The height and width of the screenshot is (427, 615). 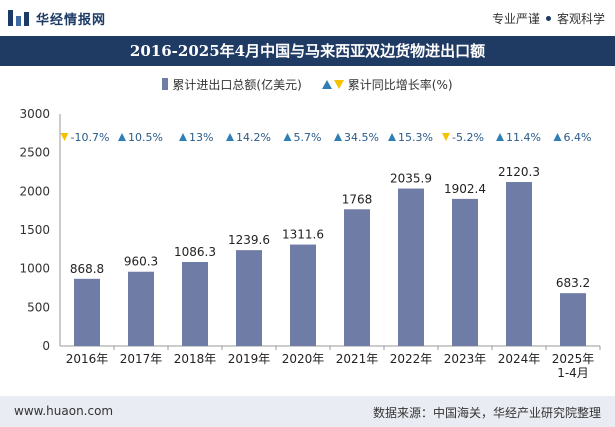 What do you see at coordinates (308, 137) in the screenshot?
I see `growth-label: 5.7%` at bounding box center [308, 137].